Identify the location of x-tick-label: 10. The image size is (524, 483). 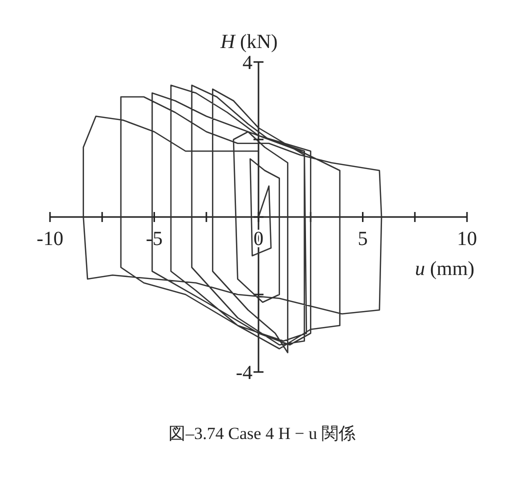
(467, 239).